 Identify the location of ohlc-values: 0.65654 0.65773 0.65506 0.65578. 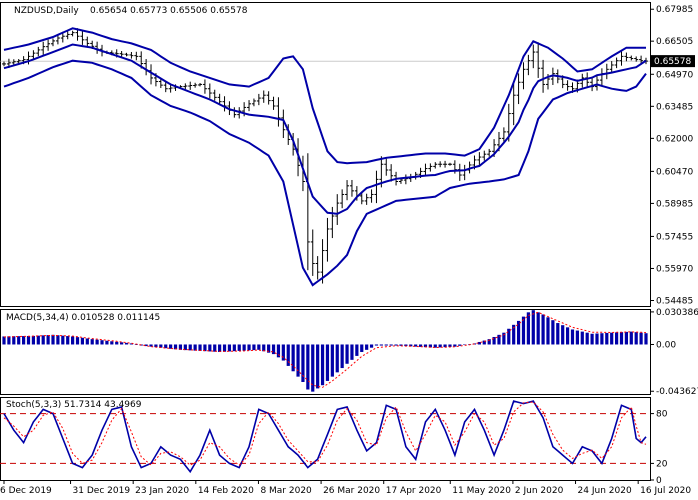
(169, 11).